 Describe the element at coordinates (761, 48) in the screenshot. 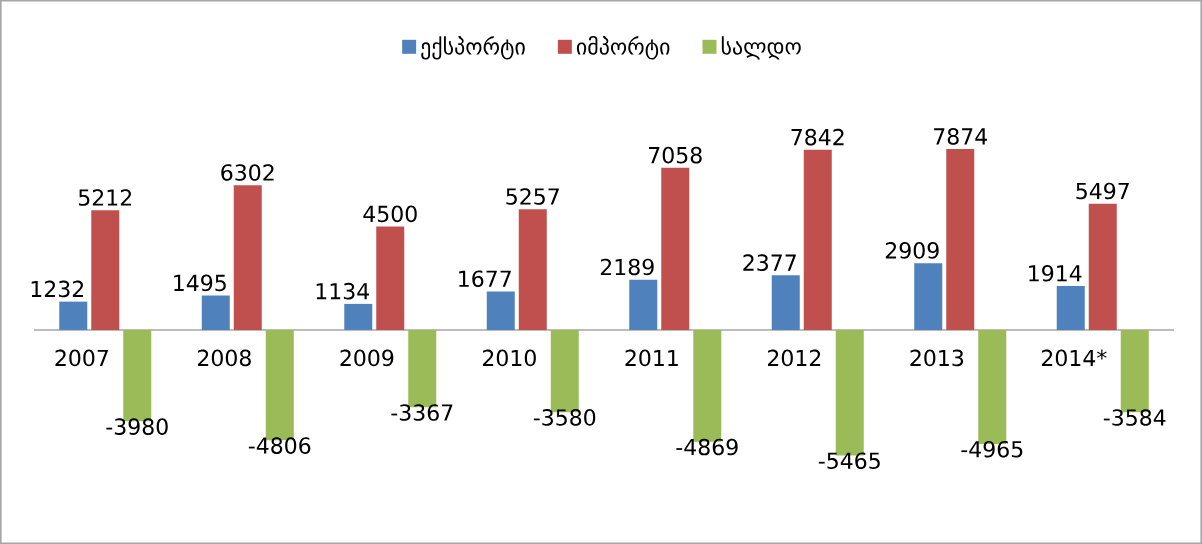

I see `legend-label: სალდო` at that location.